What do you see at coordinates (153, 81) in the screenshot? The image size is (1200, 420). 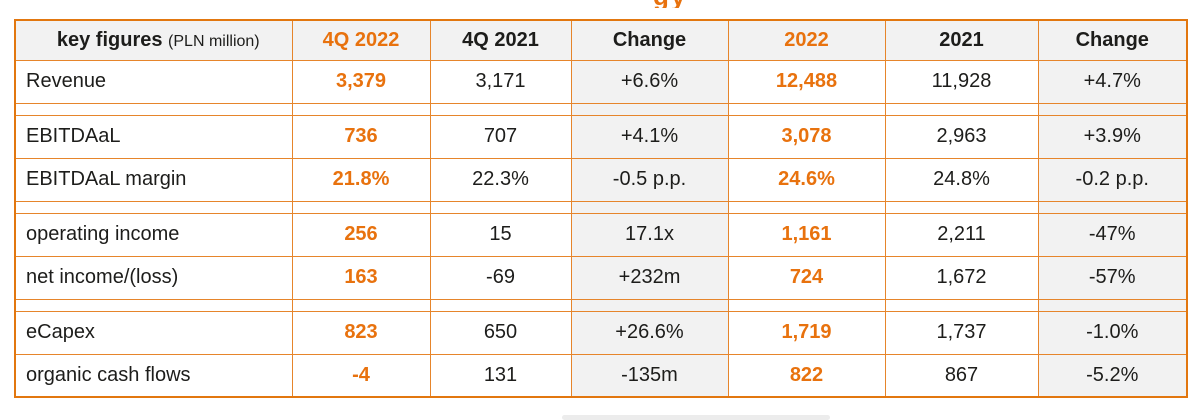 I see `row-label: Revenue` at bounding box center [153, 81].